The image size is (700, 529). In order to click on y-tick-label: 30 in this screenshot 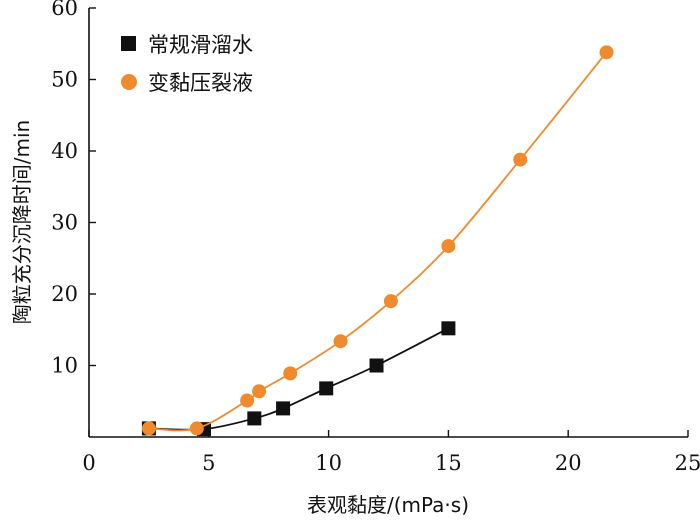, I will do `click(64, 223)`.